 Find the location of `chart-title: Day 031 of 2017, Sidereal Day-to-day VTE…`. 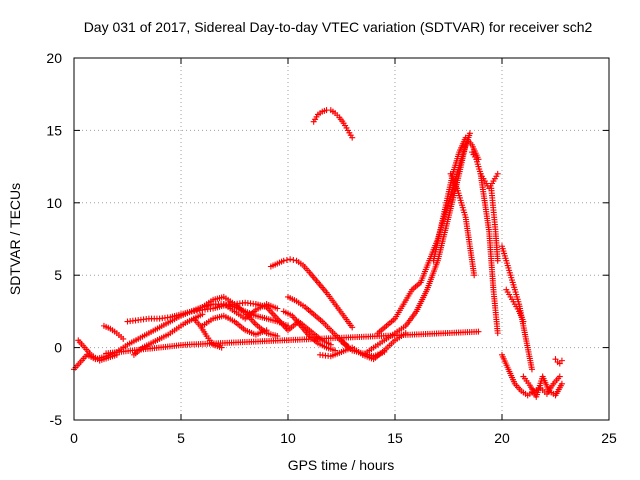

chart-title: Day 031 of 2017, Sidereal Day-to-day VTE… is located at coordinates (338, 27).